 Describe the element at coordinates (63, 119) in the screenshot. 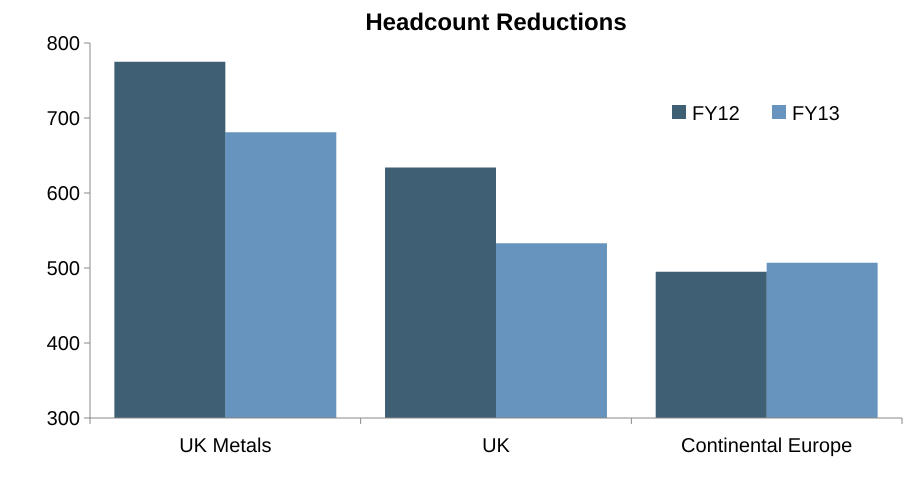

I see `y-tick-label: 700` at that location.